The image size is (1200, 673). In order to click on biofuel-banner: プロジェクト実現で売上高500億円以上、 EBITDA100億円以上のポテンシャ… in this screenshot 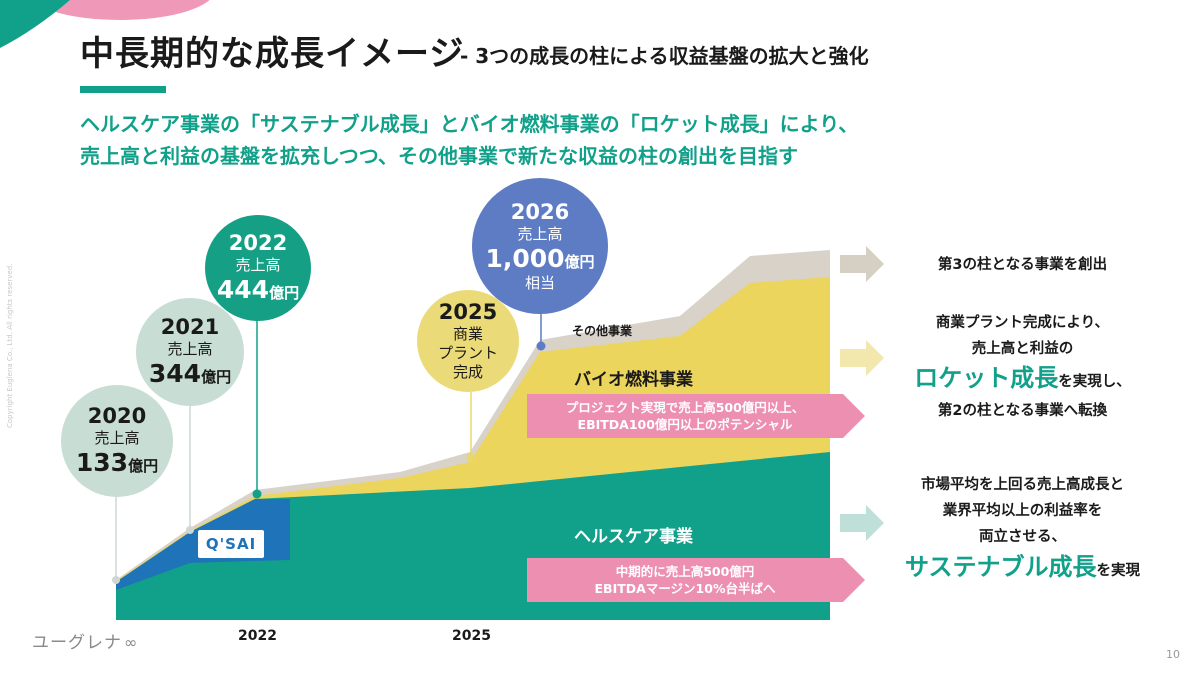, I will do `click(685, 416)`.